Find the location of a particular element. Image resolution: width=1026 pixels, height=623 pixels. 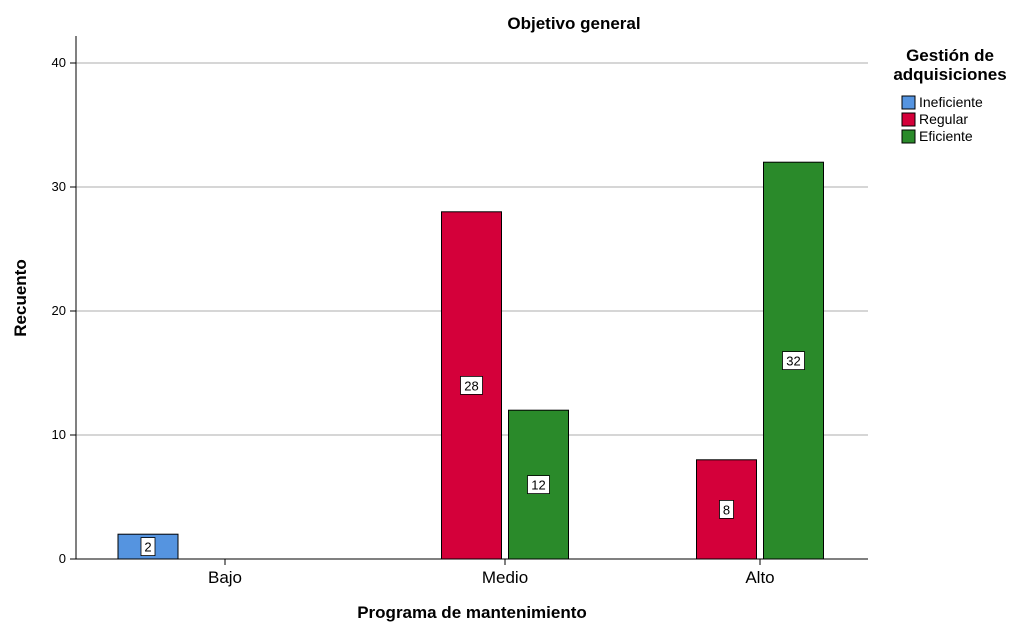

x-axis-categories: Bajo Medio Alto is located at coordinates (491, 573).